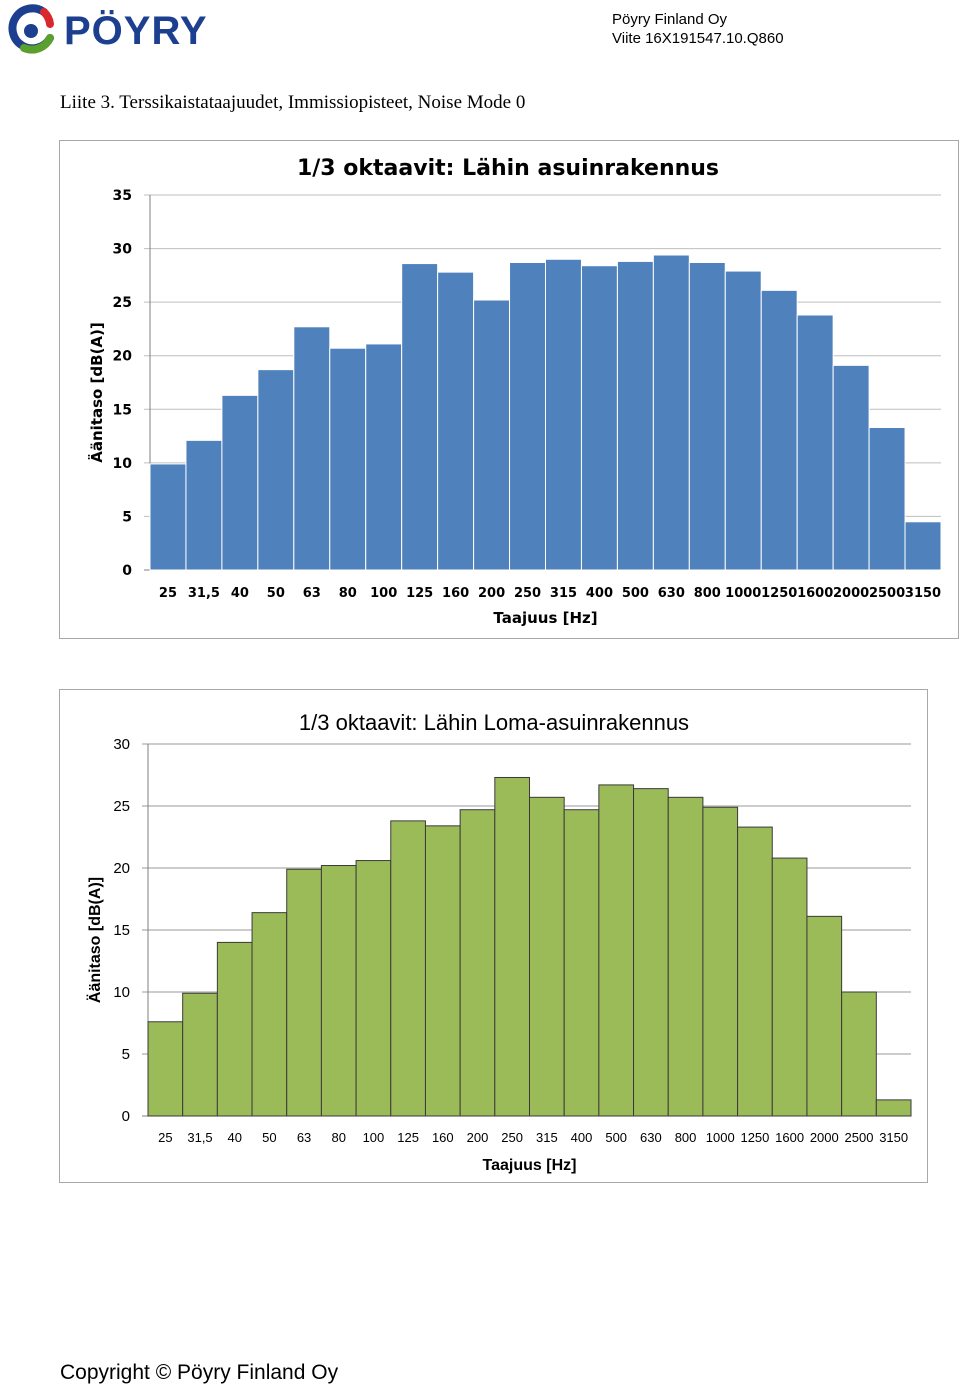  Describe the element at coordinates (419, 593) in the screenshot. I see `x-tick-label: 125` at that location.